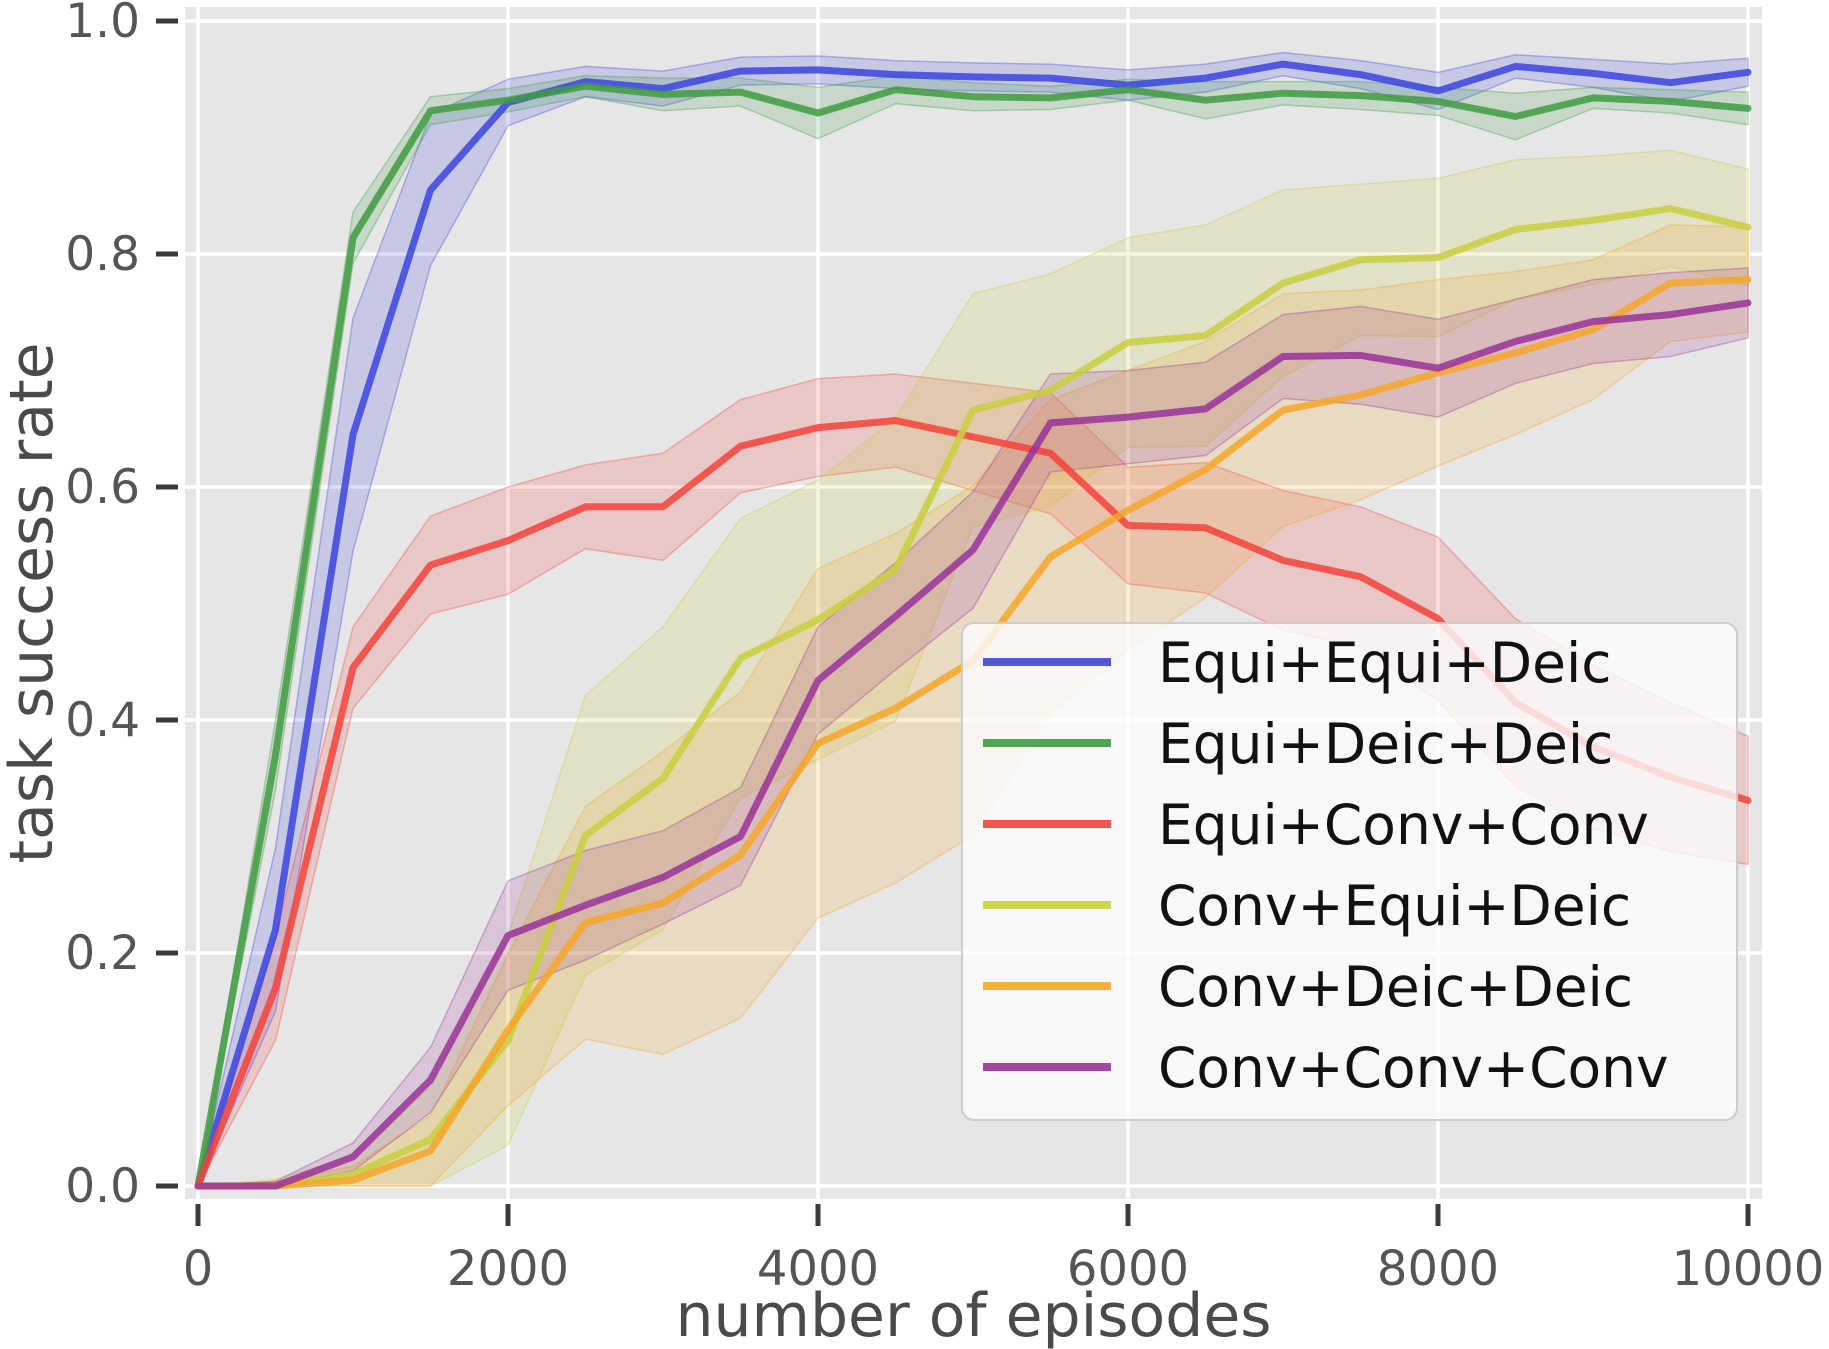  Describe the element at coordinates (1748, 1269) in the screenshot. I see `x-tick-label-10000: 10000` at that location.